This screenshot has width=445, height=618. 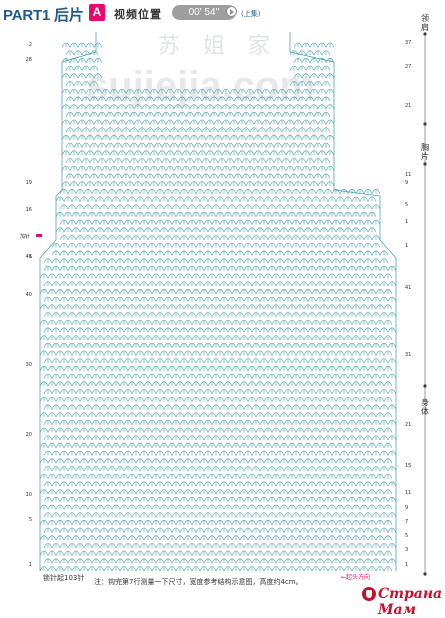 I want to click on start-chain-label: 锁针起103针, so click(x=64, y=578).